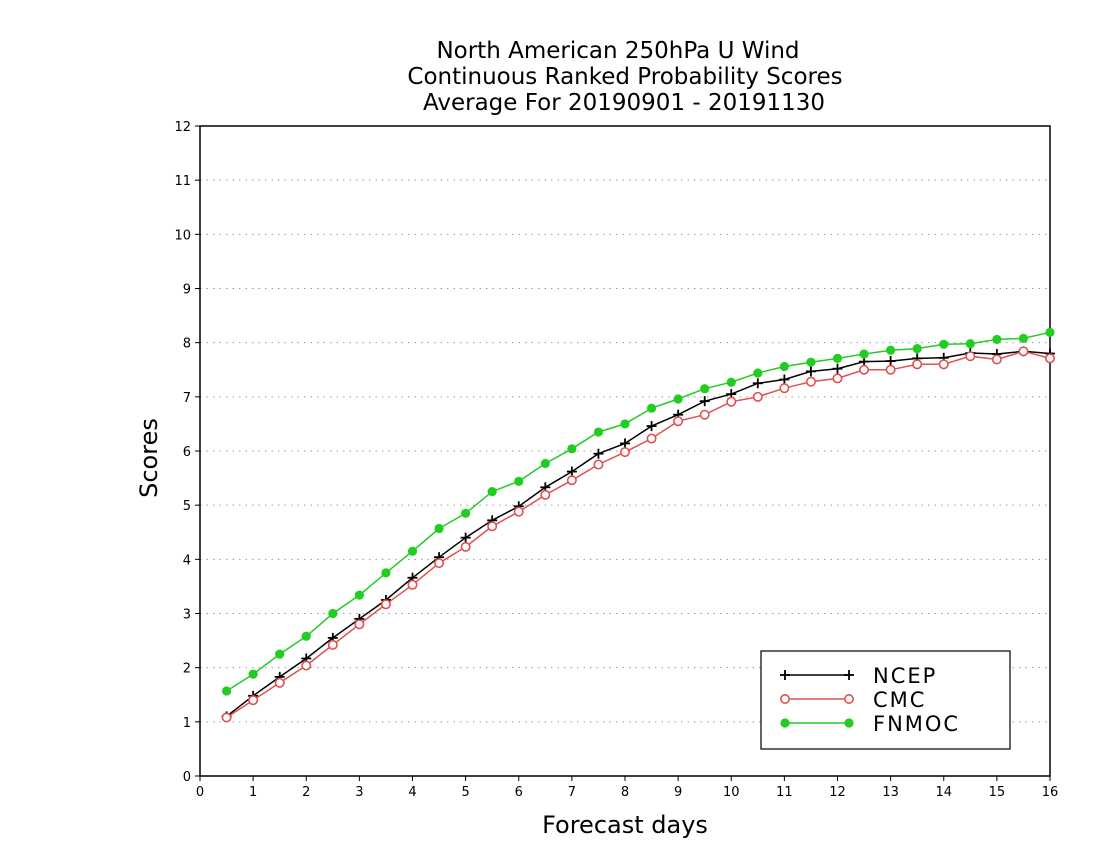 The height and width of the screenshot is (850, 1100). What do you see at coordinates (187, 344) in the screenshot?
I see `y-tick-label: 8` at bounding box center [187, 344].